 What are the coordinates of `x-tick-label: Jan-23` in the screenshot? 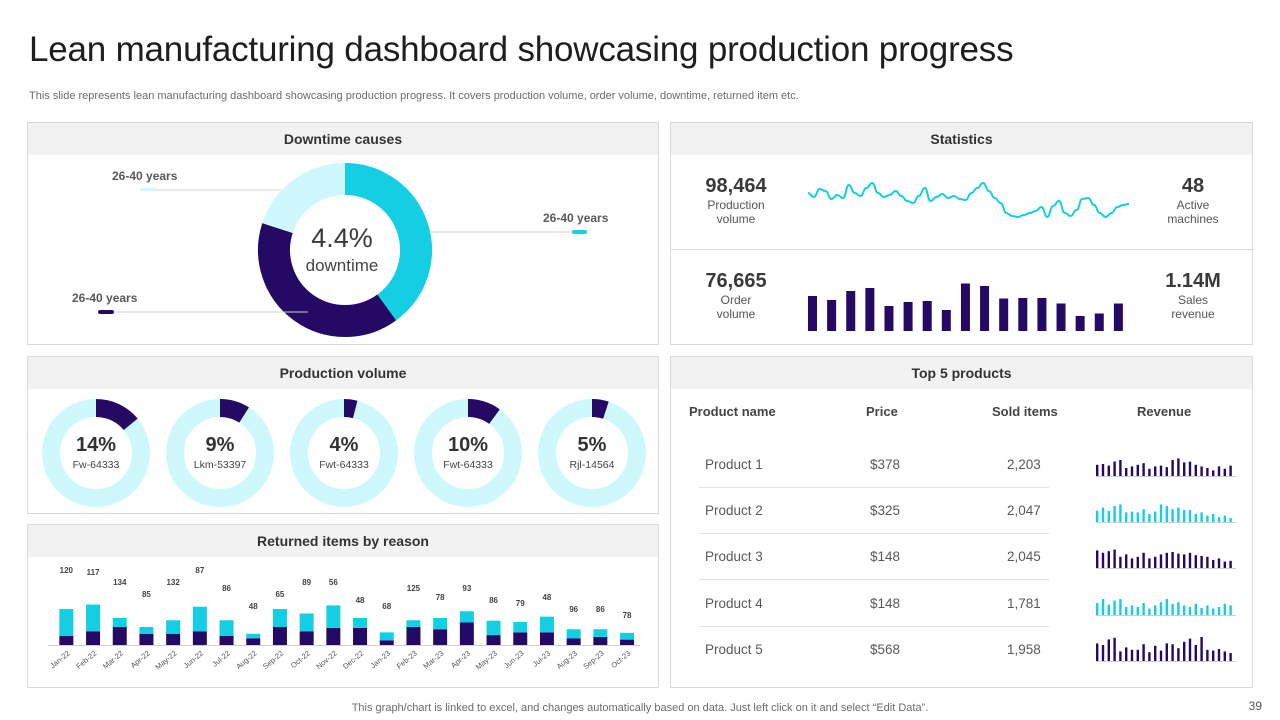 It's located at (380, 660).